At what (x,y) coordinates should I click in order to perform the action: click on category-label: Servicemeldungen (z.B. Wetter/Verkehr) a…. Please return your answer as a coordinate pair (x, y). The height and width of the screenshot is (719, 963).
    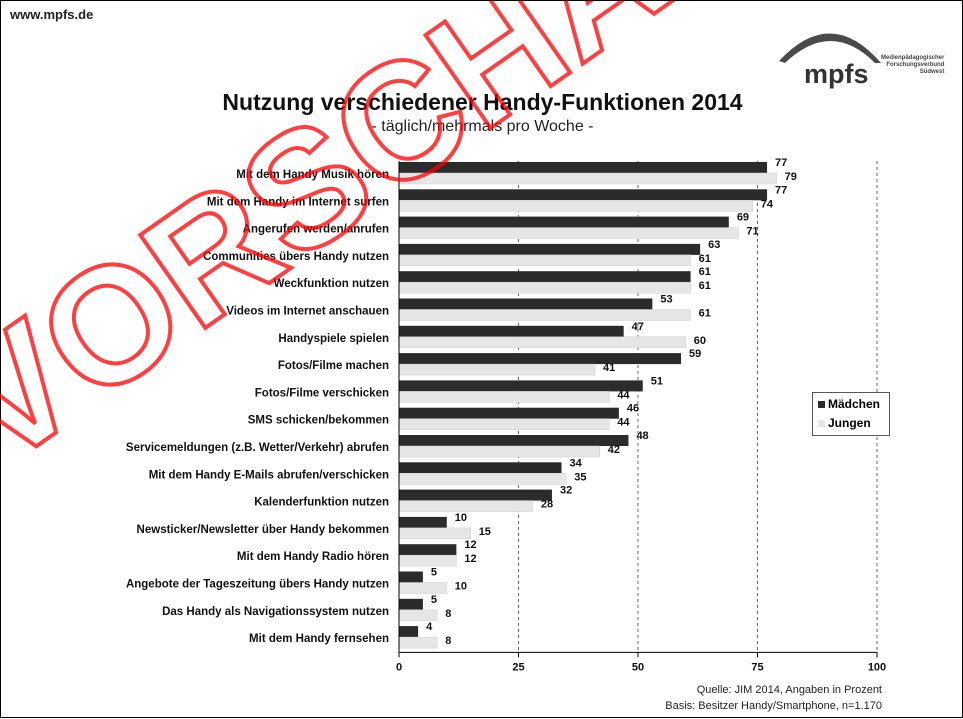
    Looking at the image, I should click on (257, 448).